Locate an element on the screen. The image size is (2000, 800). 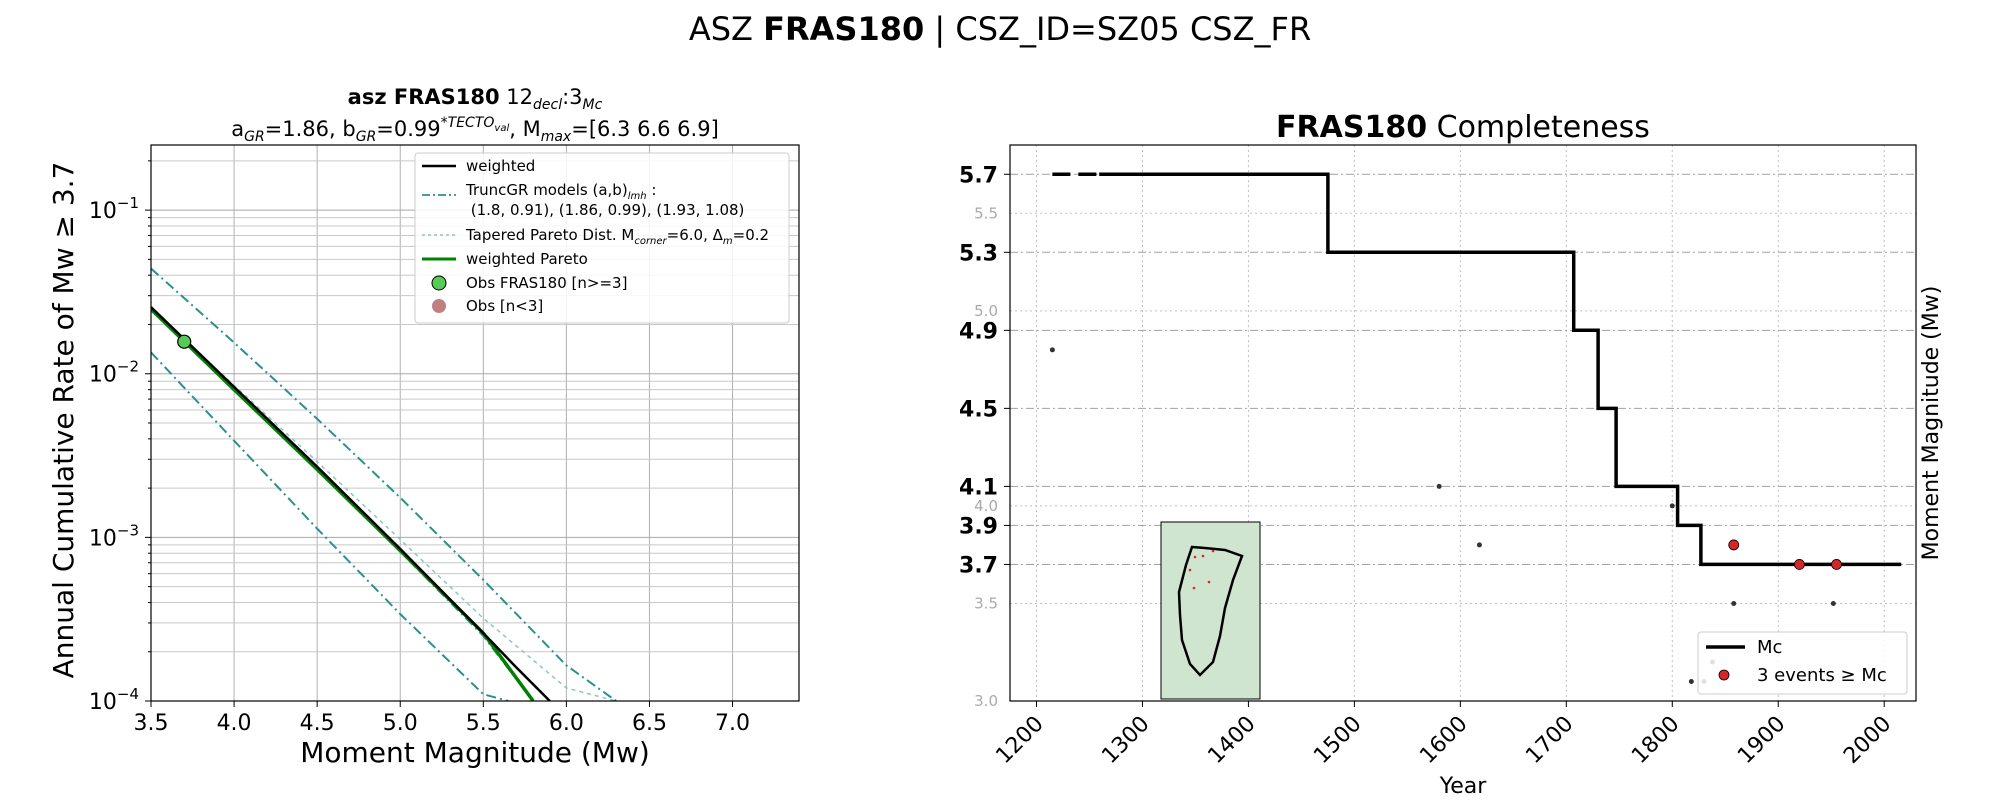
inset-map-frame is located at coordinates (1210, 610).